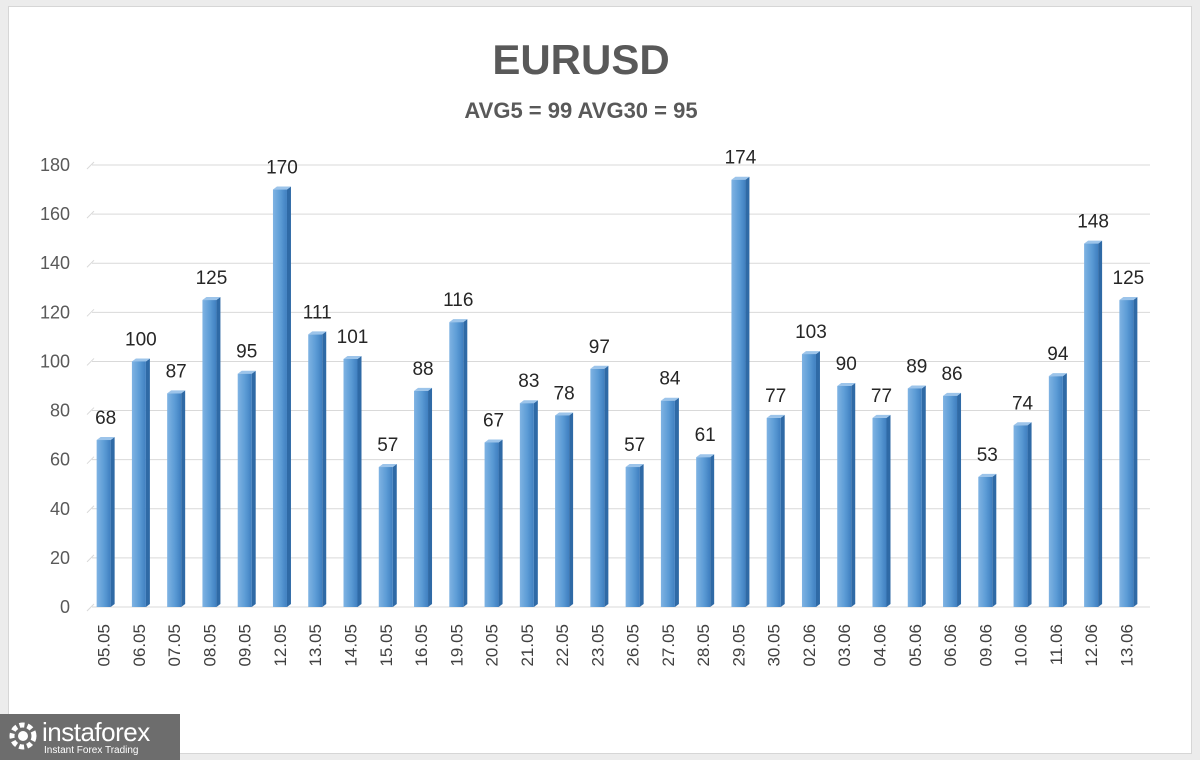 The image size is (1200, 760). What do you see at coordinates (950, 645) in the screenshot?
I see `x-tick-label: 06.06` at bounding box center [950, 645].